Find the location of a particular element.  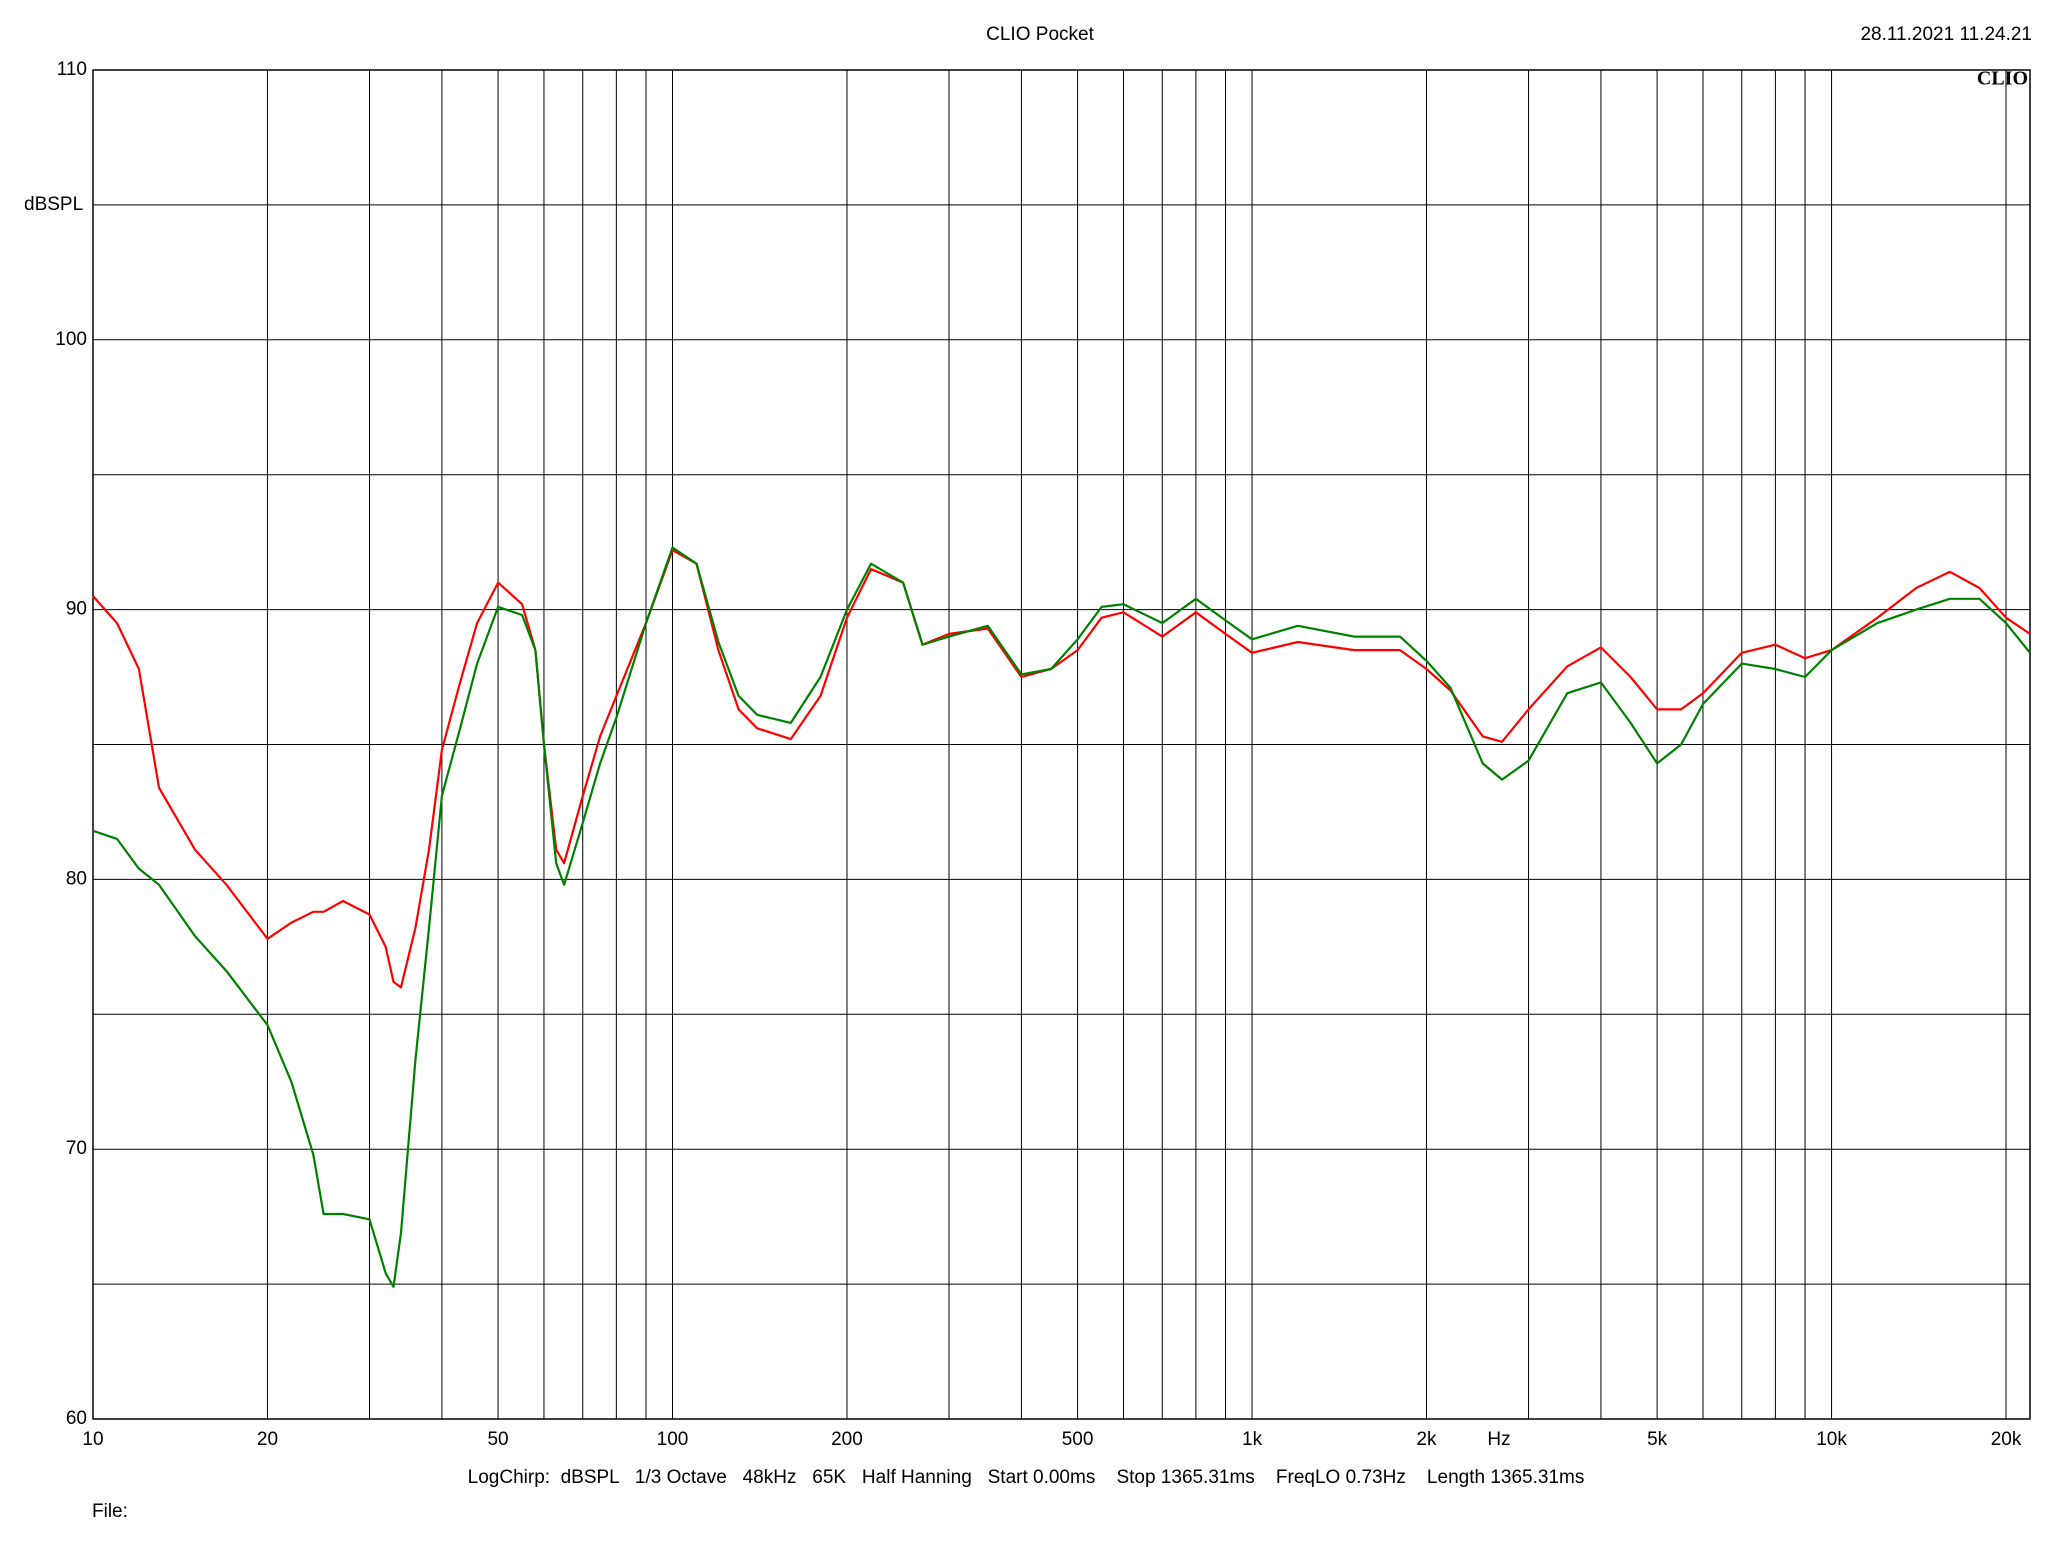

x-tick-label: 1k is located at coordinates (1252, 1439).